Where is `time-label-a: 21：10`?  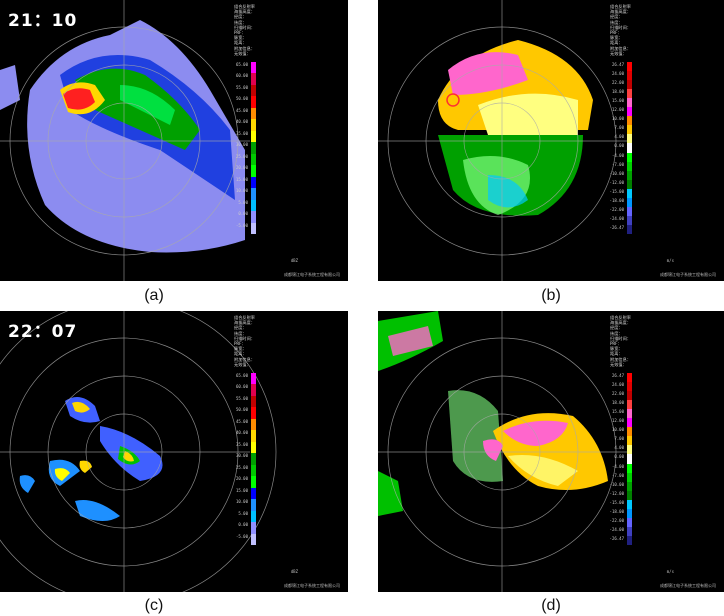
time-label-a: 21：10 is located at coordinates (43, 21).